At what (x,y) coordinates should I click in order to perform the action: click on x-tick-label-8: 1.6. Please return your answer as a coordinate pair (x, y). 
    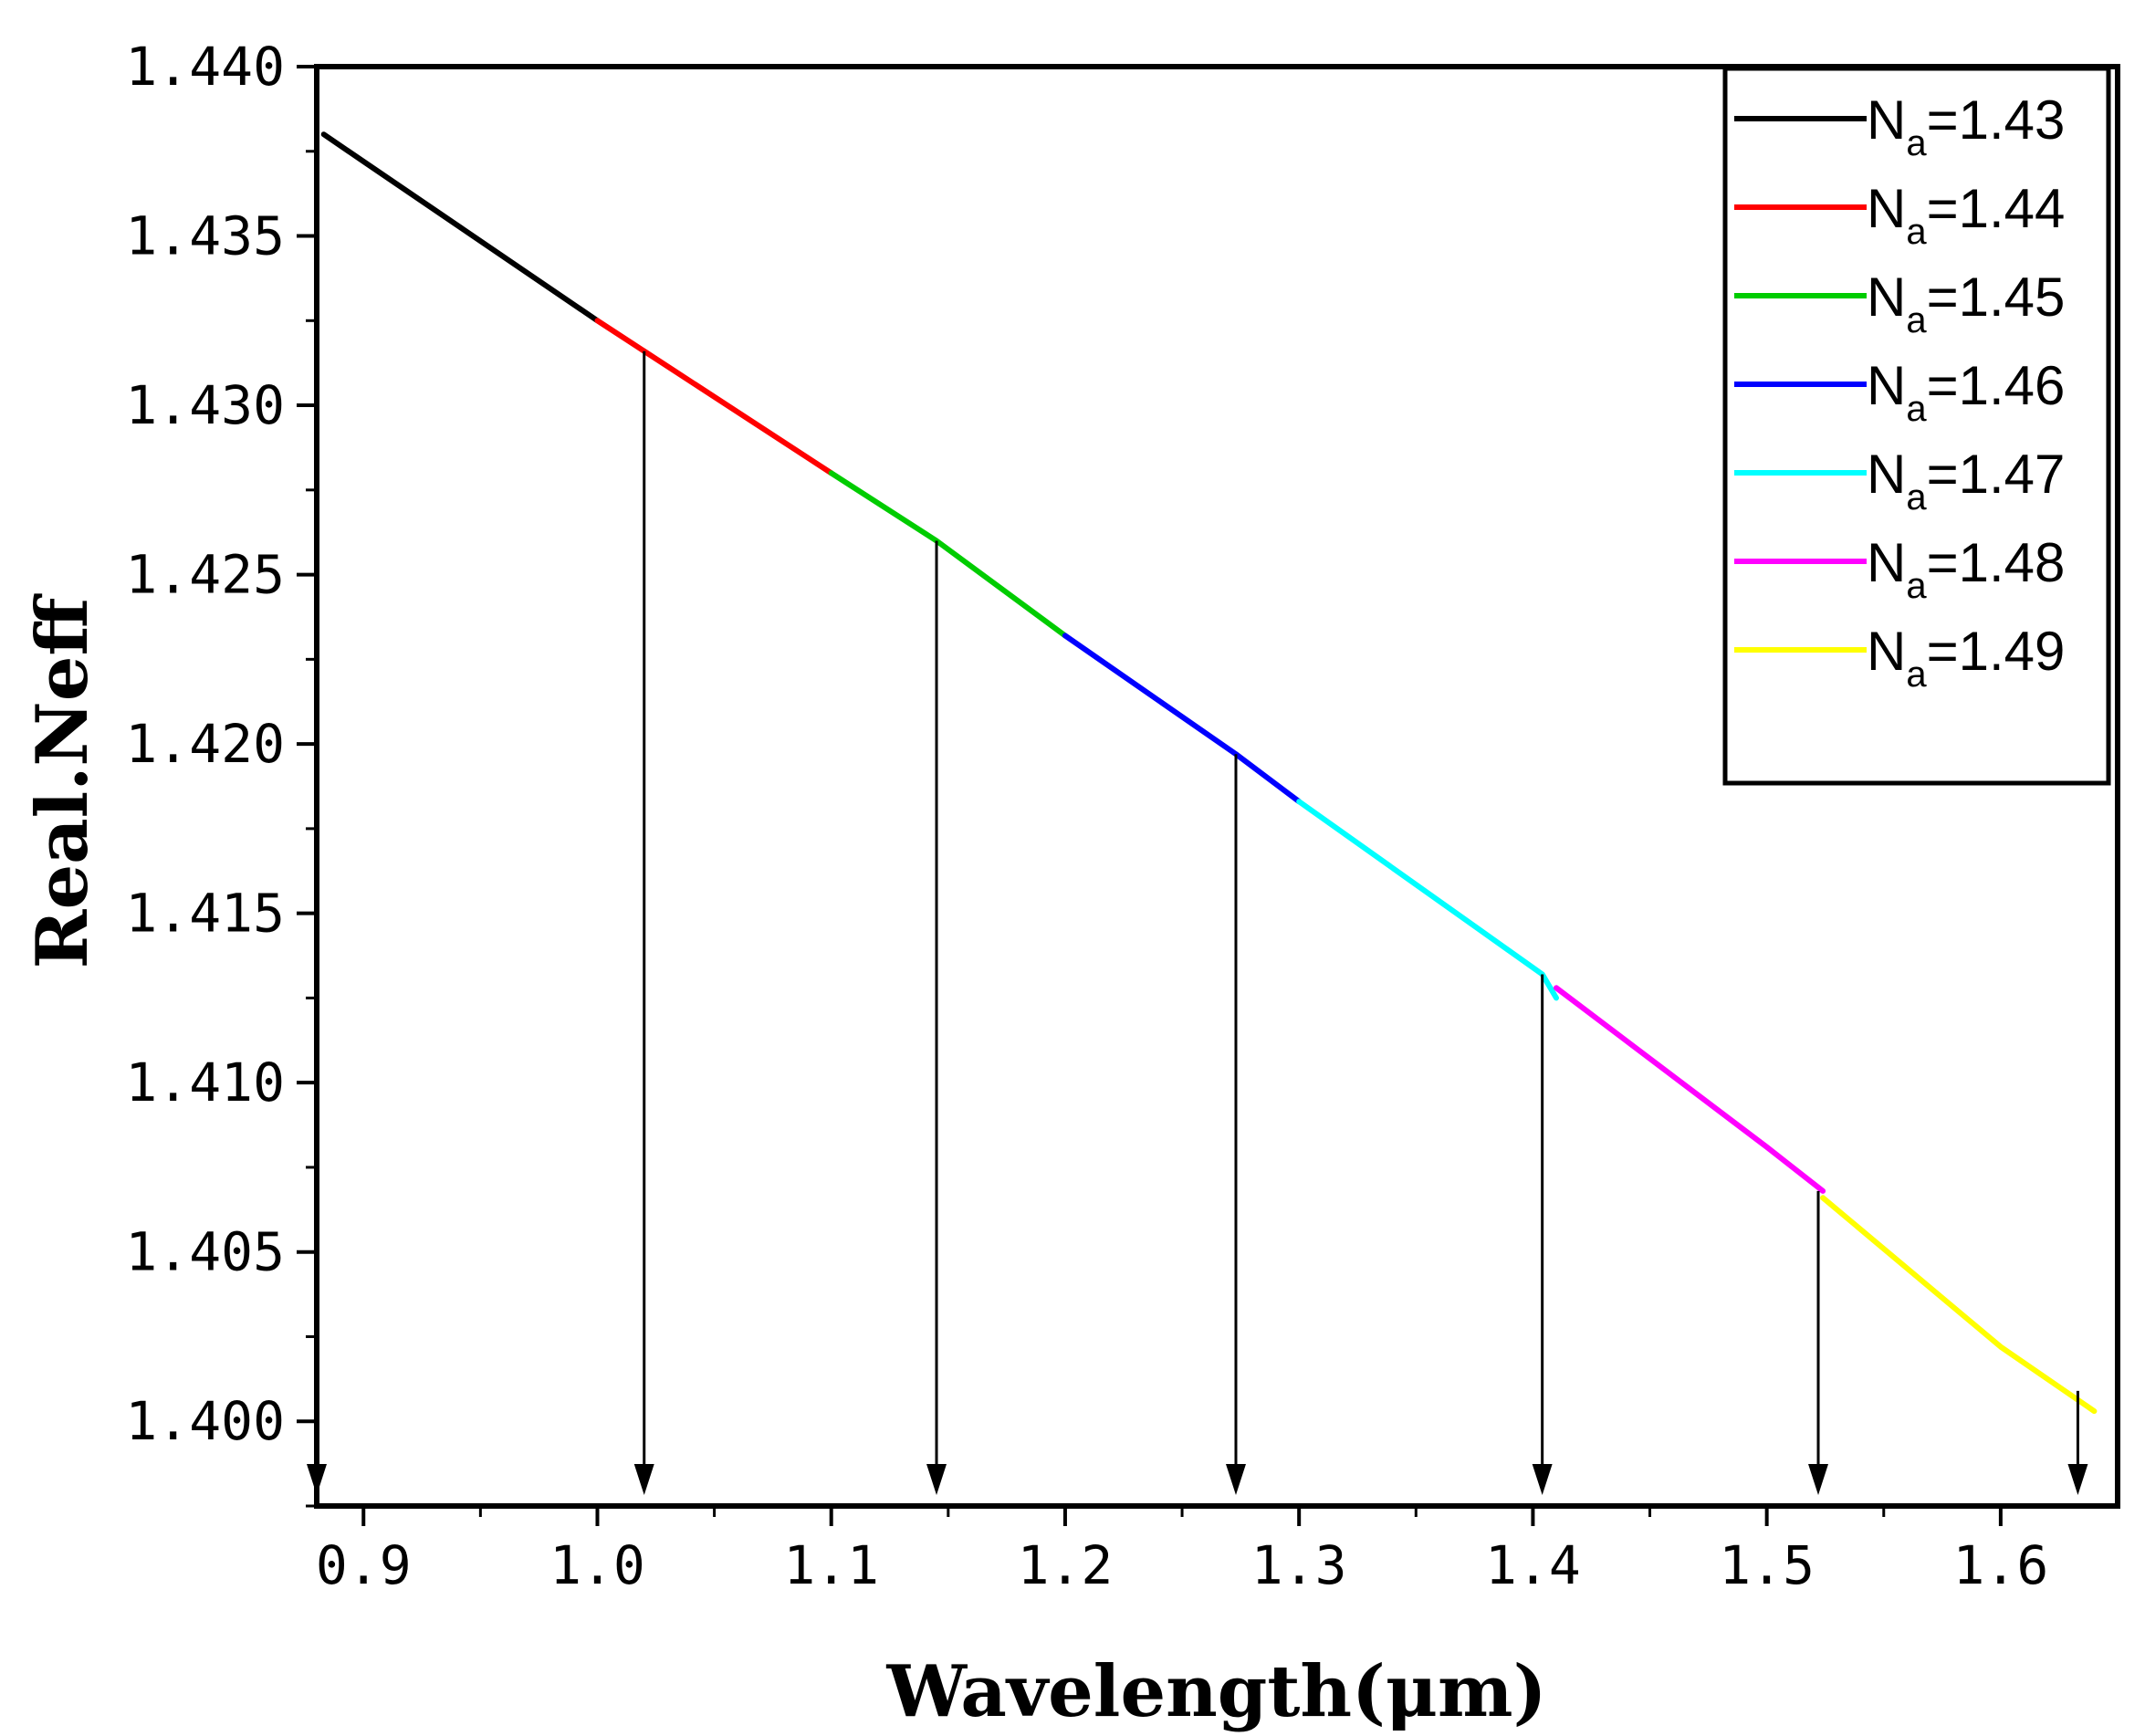
    Looking at the image, I should click on (2001, 1565).